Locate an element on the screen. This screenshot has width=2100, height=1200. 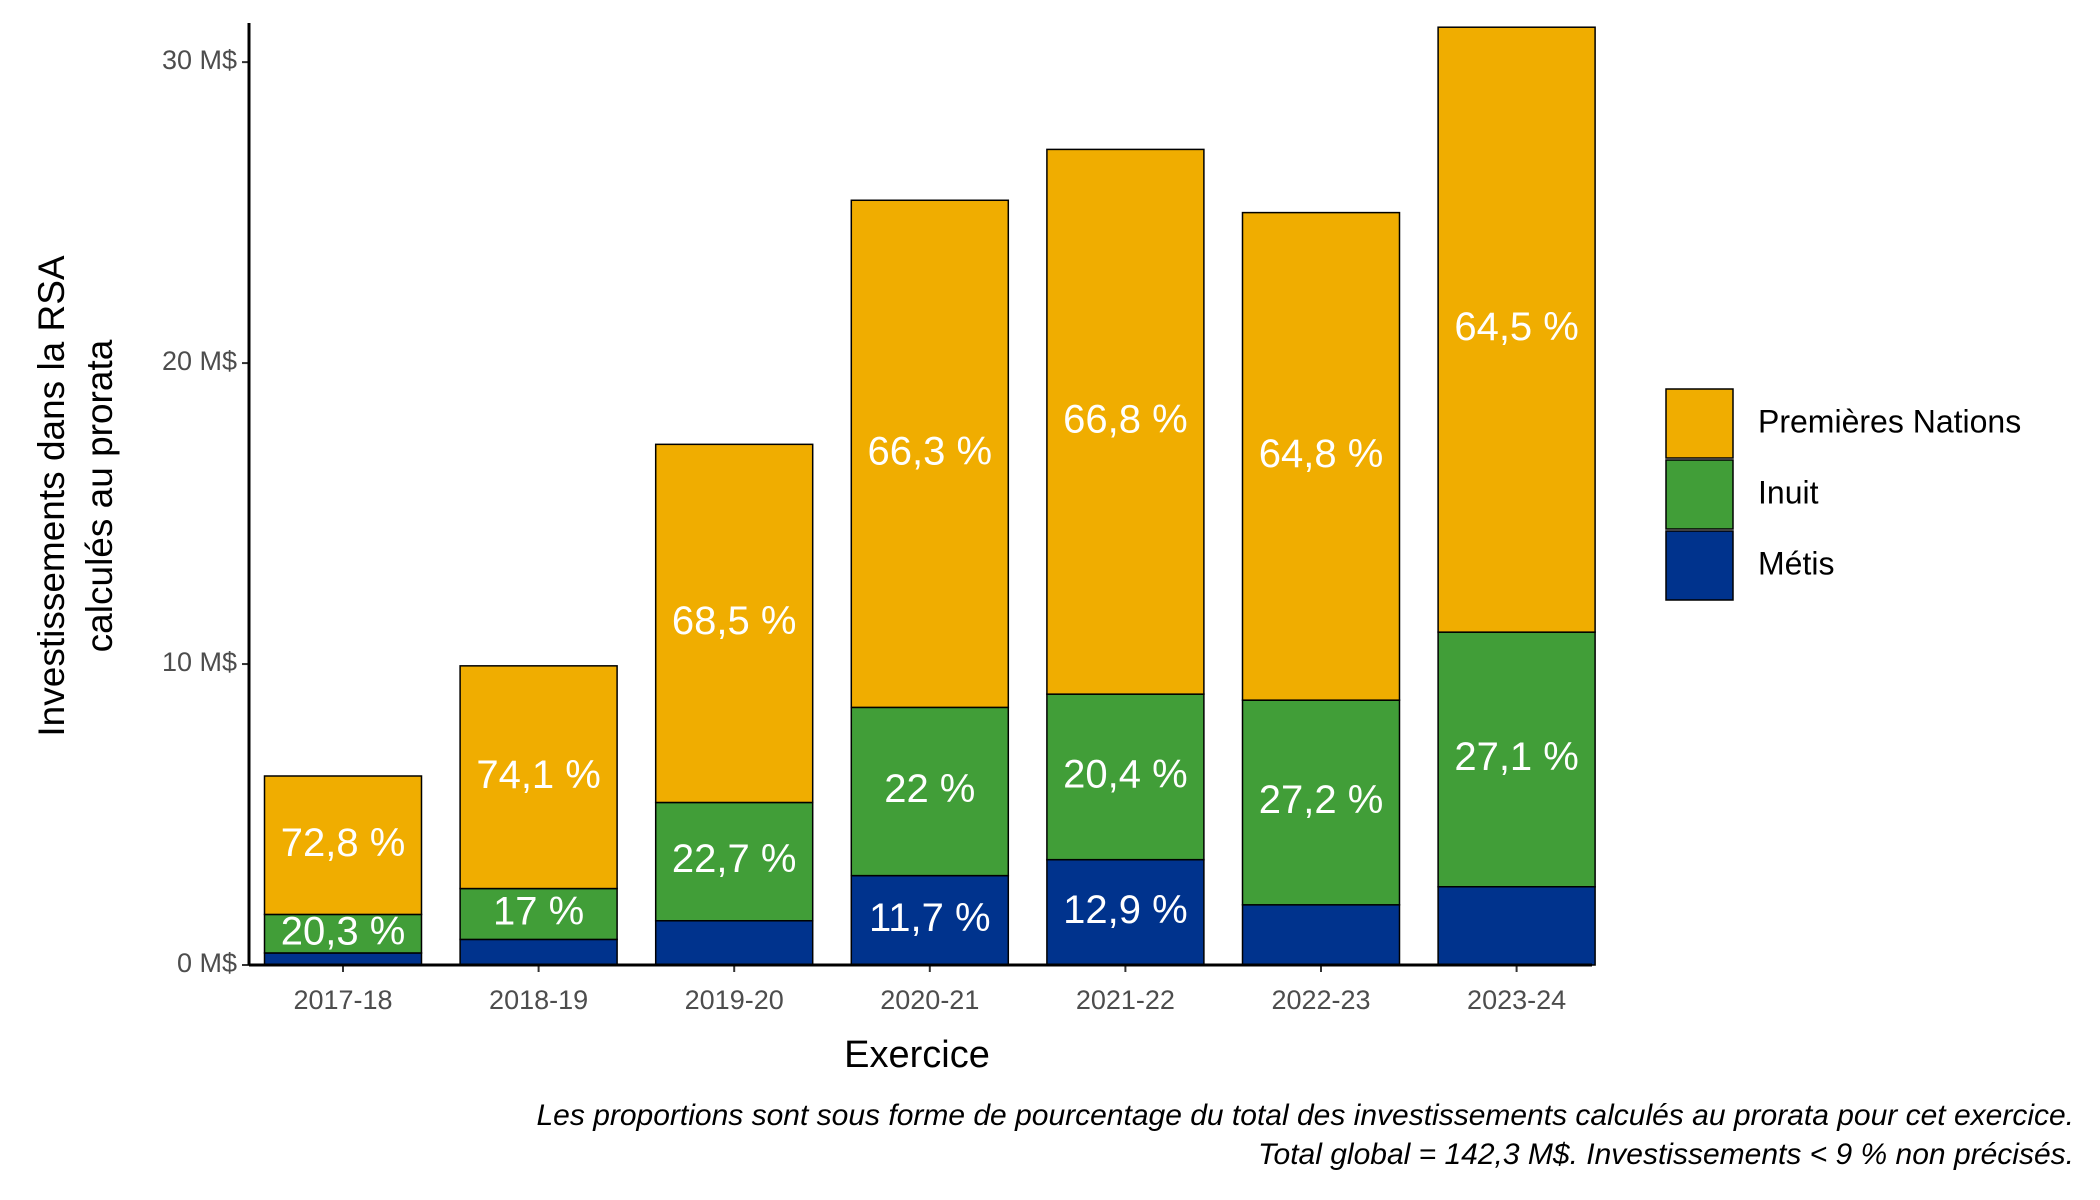
x-tick-label: 2020-21 is located at coordinates (929, 1000).